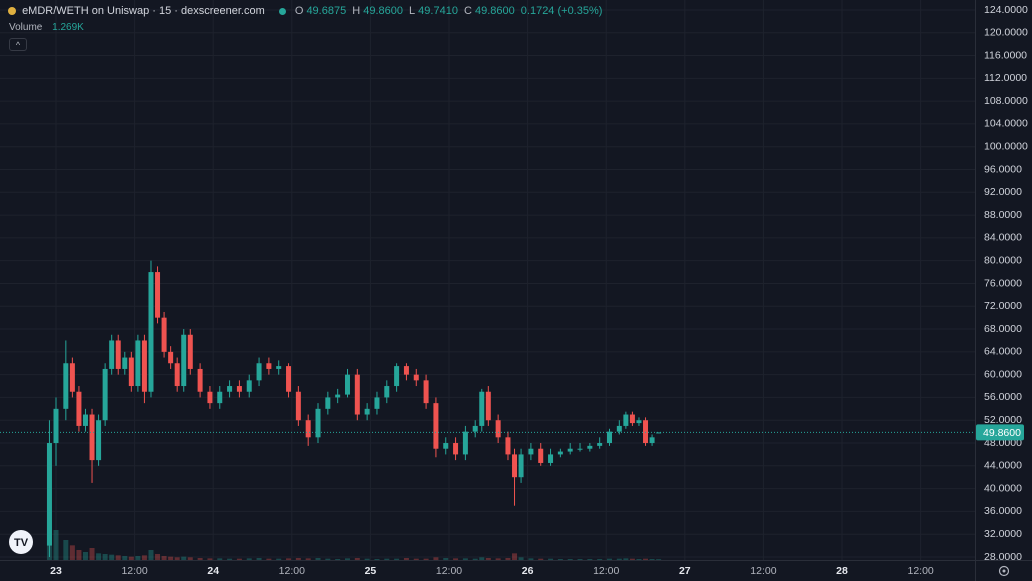 The width and height of the screenshot is (1032, 581). I want to click on y-tick-label: 104.0000, so click(1006, 124).